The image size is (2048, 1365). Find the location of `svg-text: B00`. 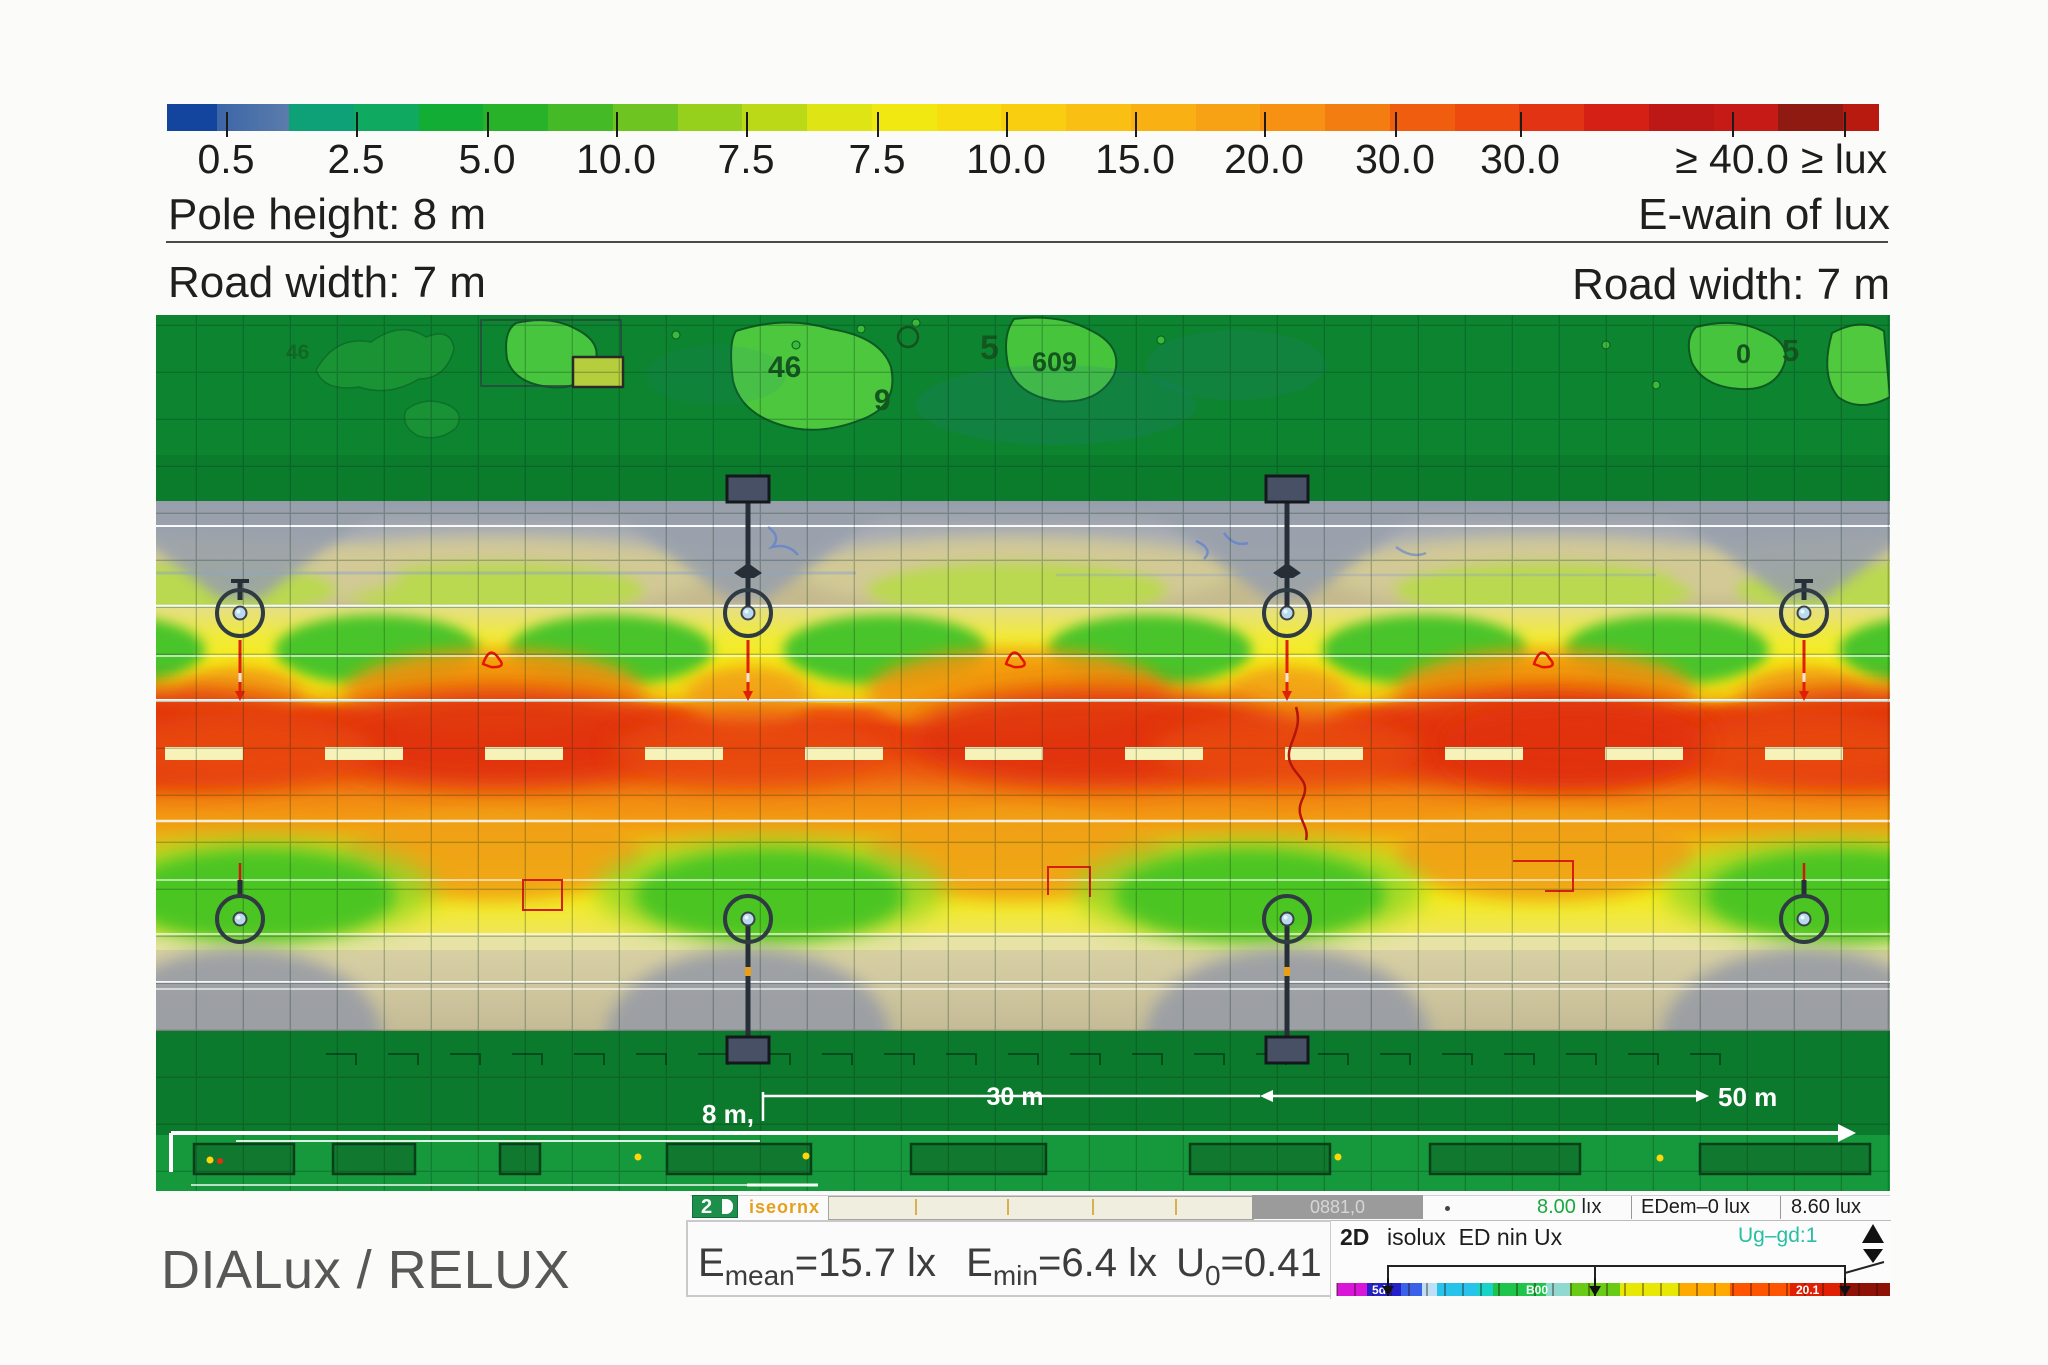

svg-text: B00 is located at coordinates (1537, 1290).